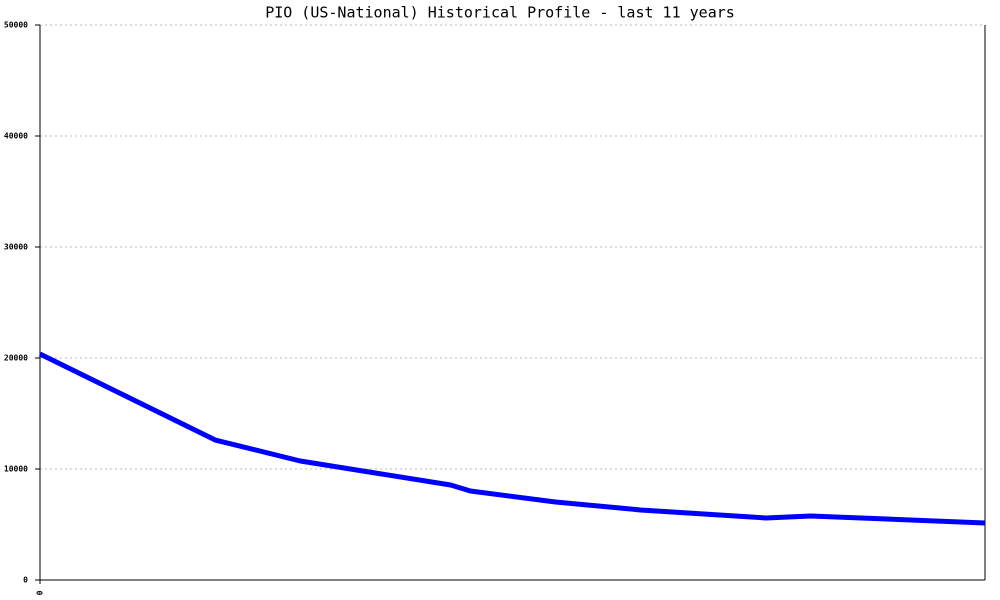  I want to click on y-tick-label: 40000, so click(16, 136).